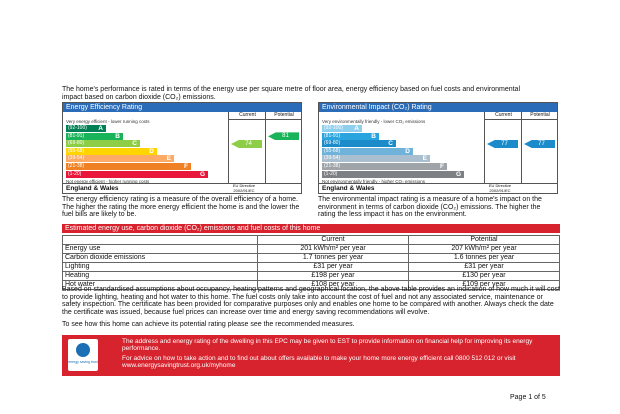 The image size is (620, 414). I want to click on table-cell: Lighting, so click(160, 267).